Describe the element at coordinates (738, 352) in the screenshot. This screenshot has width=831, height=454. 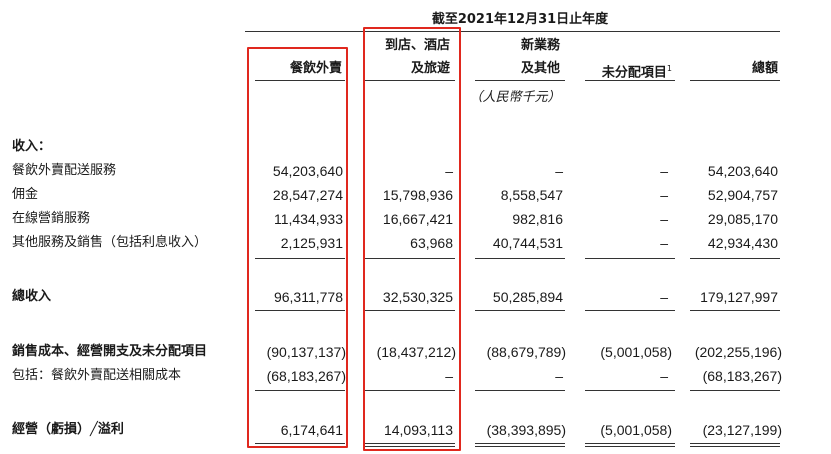
I see `cell-r5-c4: (202,255,196)` at that location.